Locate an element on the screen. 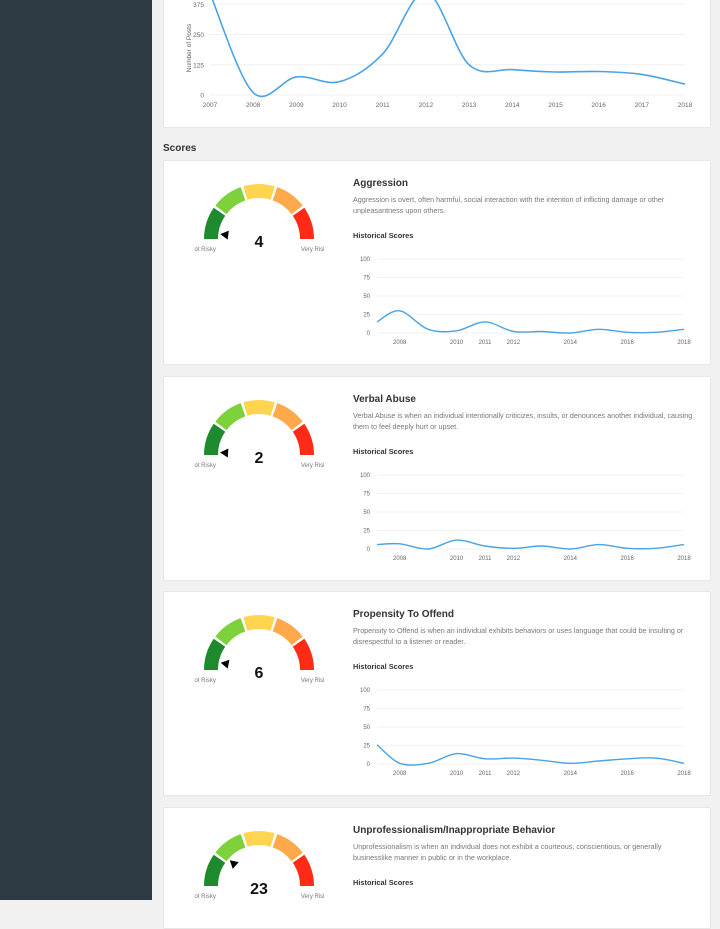  risk-gauge: 6 Not Risky Very Risky is located at coordinates (259, 649).